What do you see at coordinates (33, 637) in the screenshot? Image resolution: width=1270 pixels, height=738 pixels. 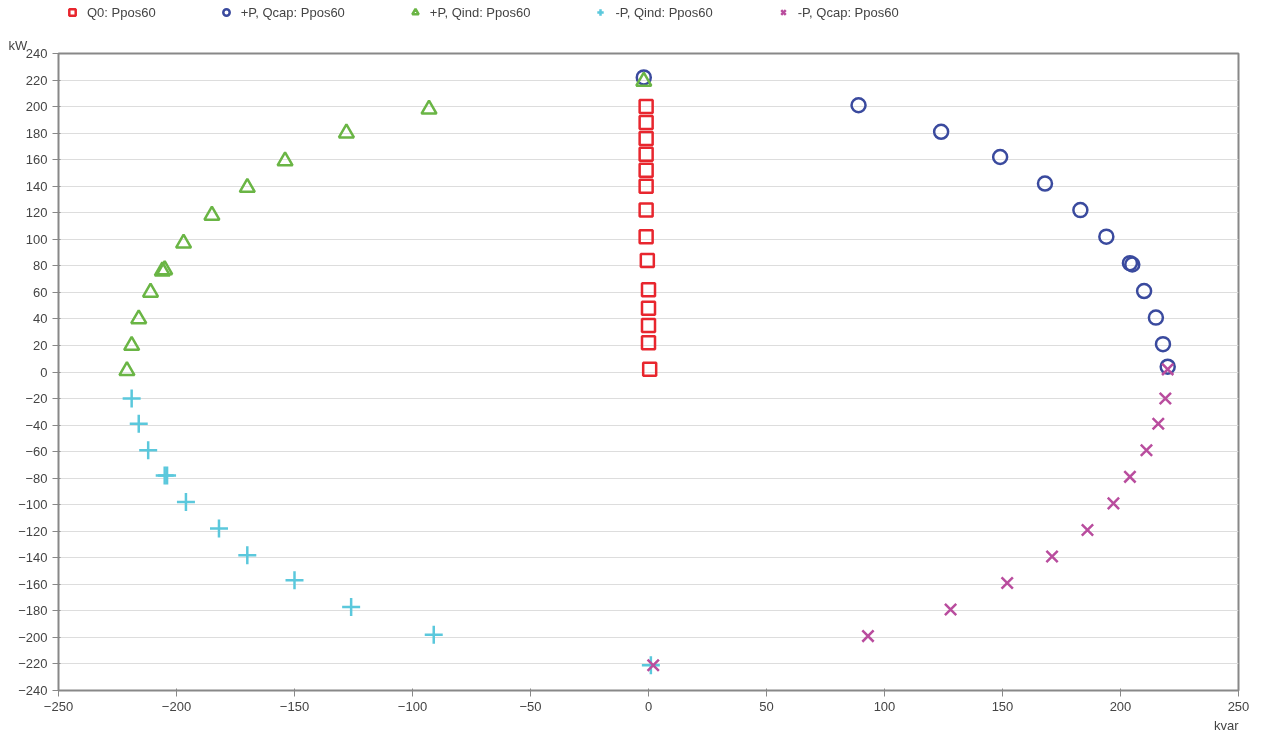 I see `y-tick-label: −200` at bounding box center [33, 637].